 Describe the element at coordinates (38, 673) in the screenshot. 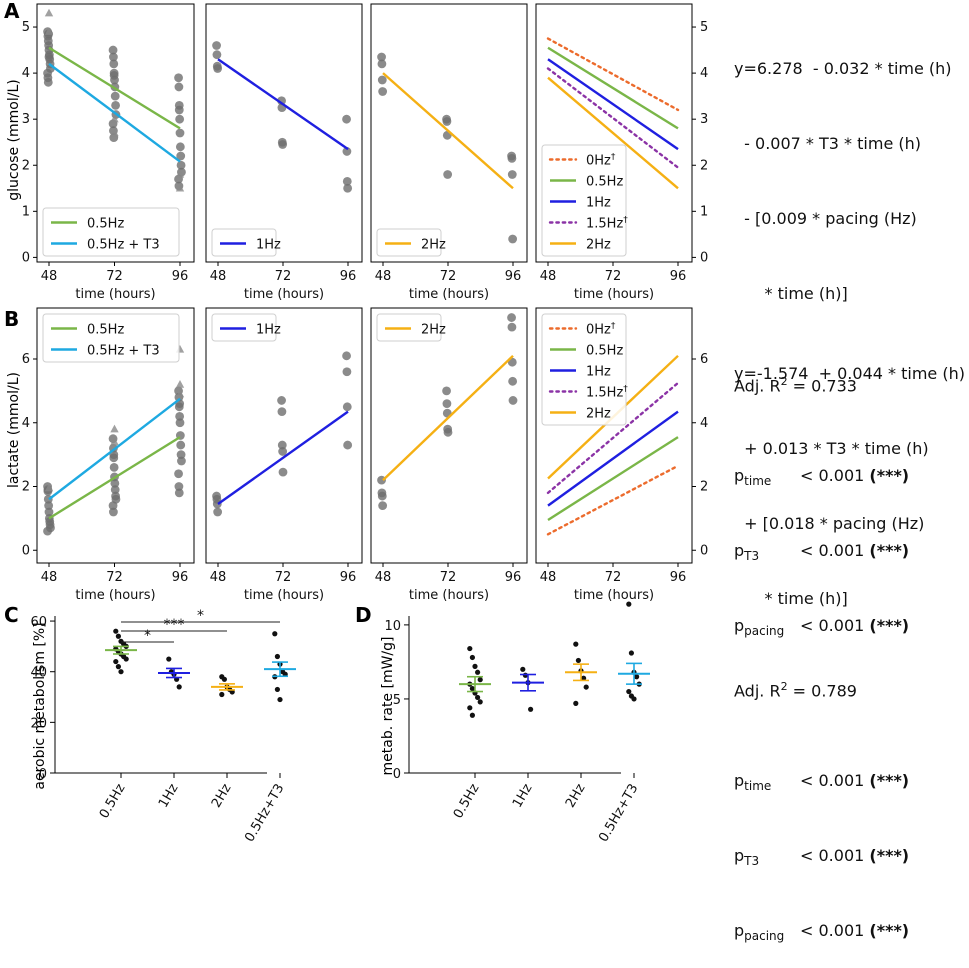

I see `y-tick-label: 40` at that location.